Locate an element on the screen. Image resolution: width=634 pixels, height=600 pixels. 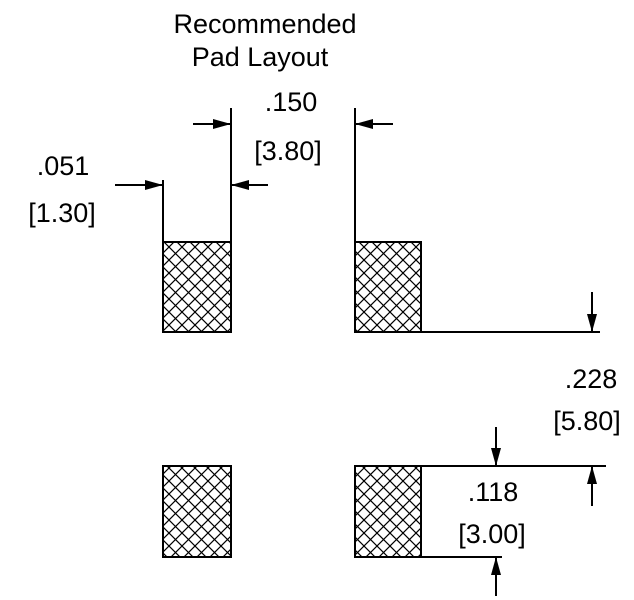
dimension-pad-spacing: .150 [3.80] is located at coordinates (293, 126).